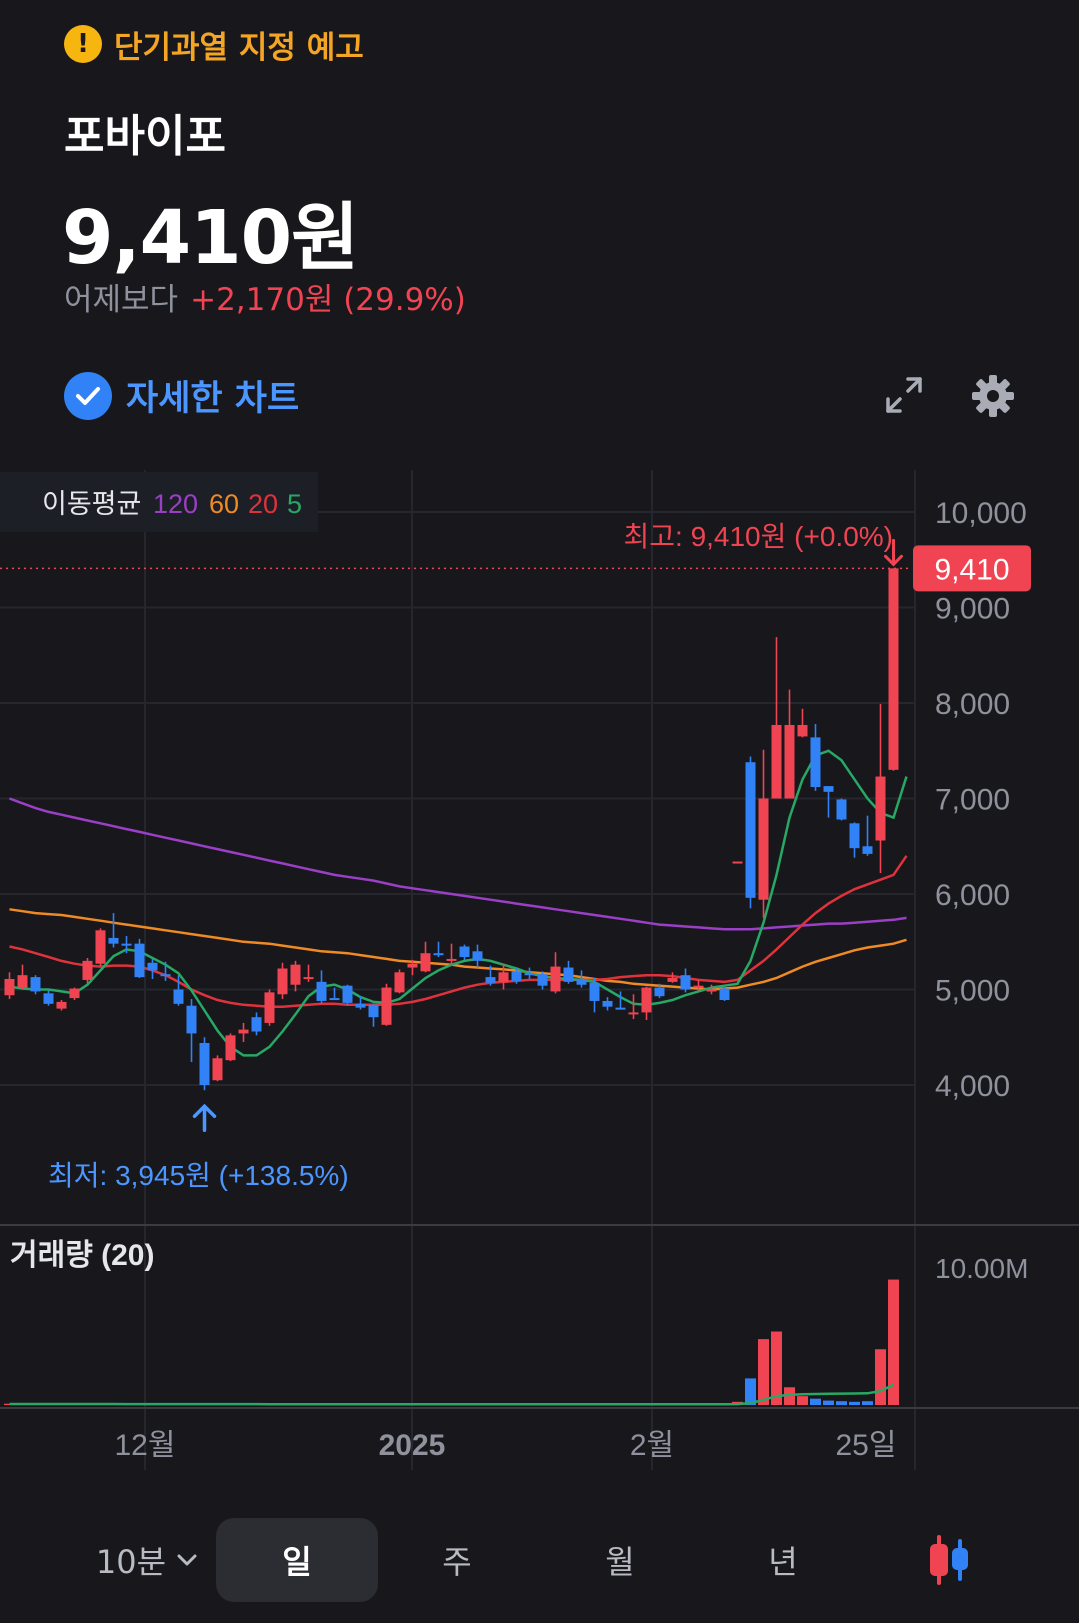 The width and height of the screenshot is (1079, 1623). What do you see at coordinates (539, 1563) in the screenshot?
I see `timeframe-bar: 10분 일 주 월 년` at bounding box center [539, 1563].